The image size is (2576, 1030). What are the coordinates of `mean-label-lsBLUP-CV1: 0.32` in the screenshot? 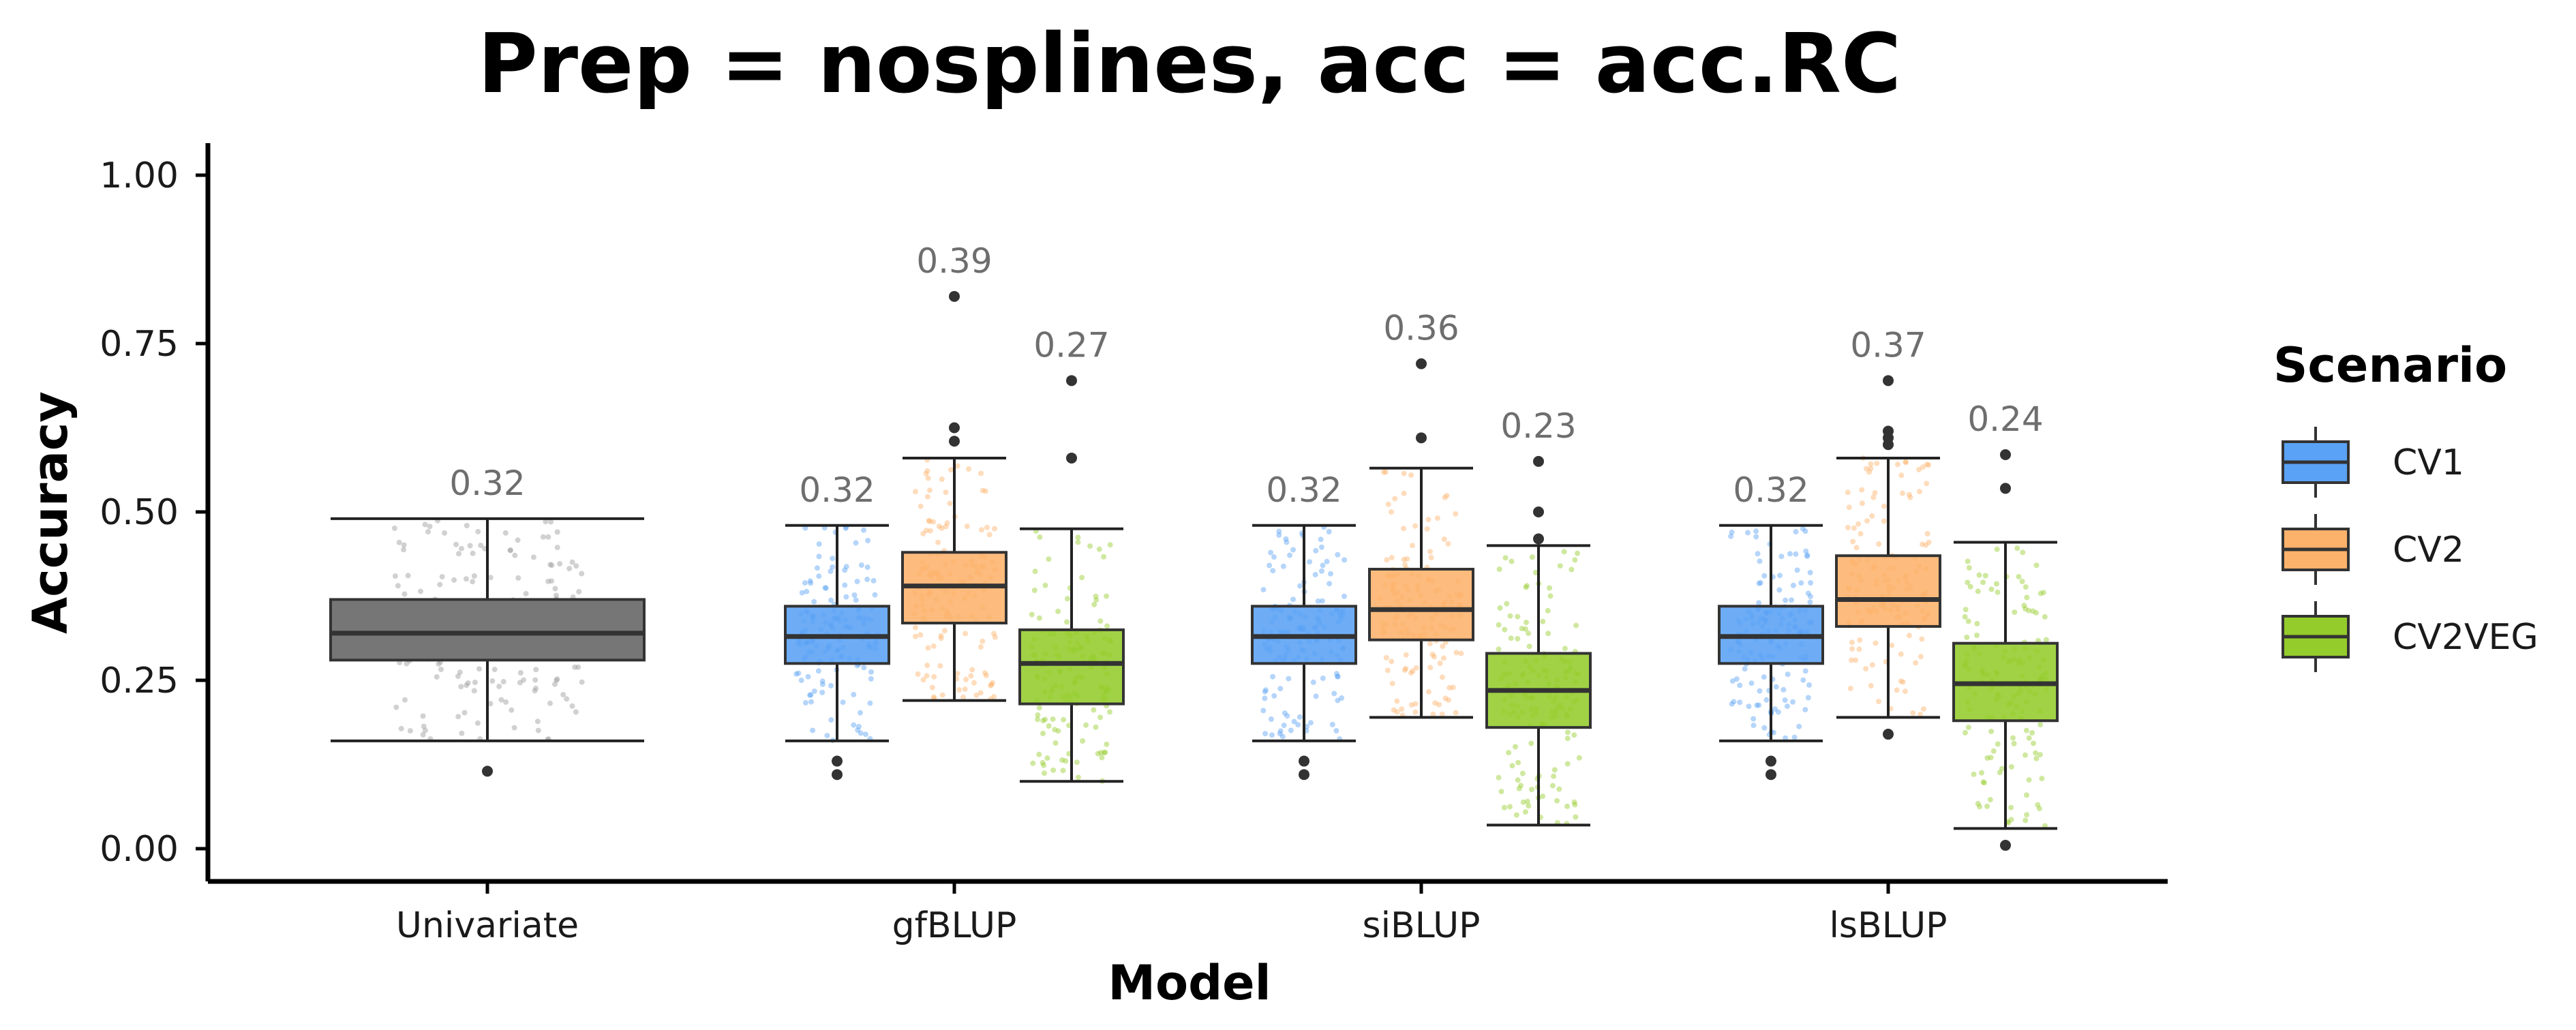 It's located at (1770, 490).